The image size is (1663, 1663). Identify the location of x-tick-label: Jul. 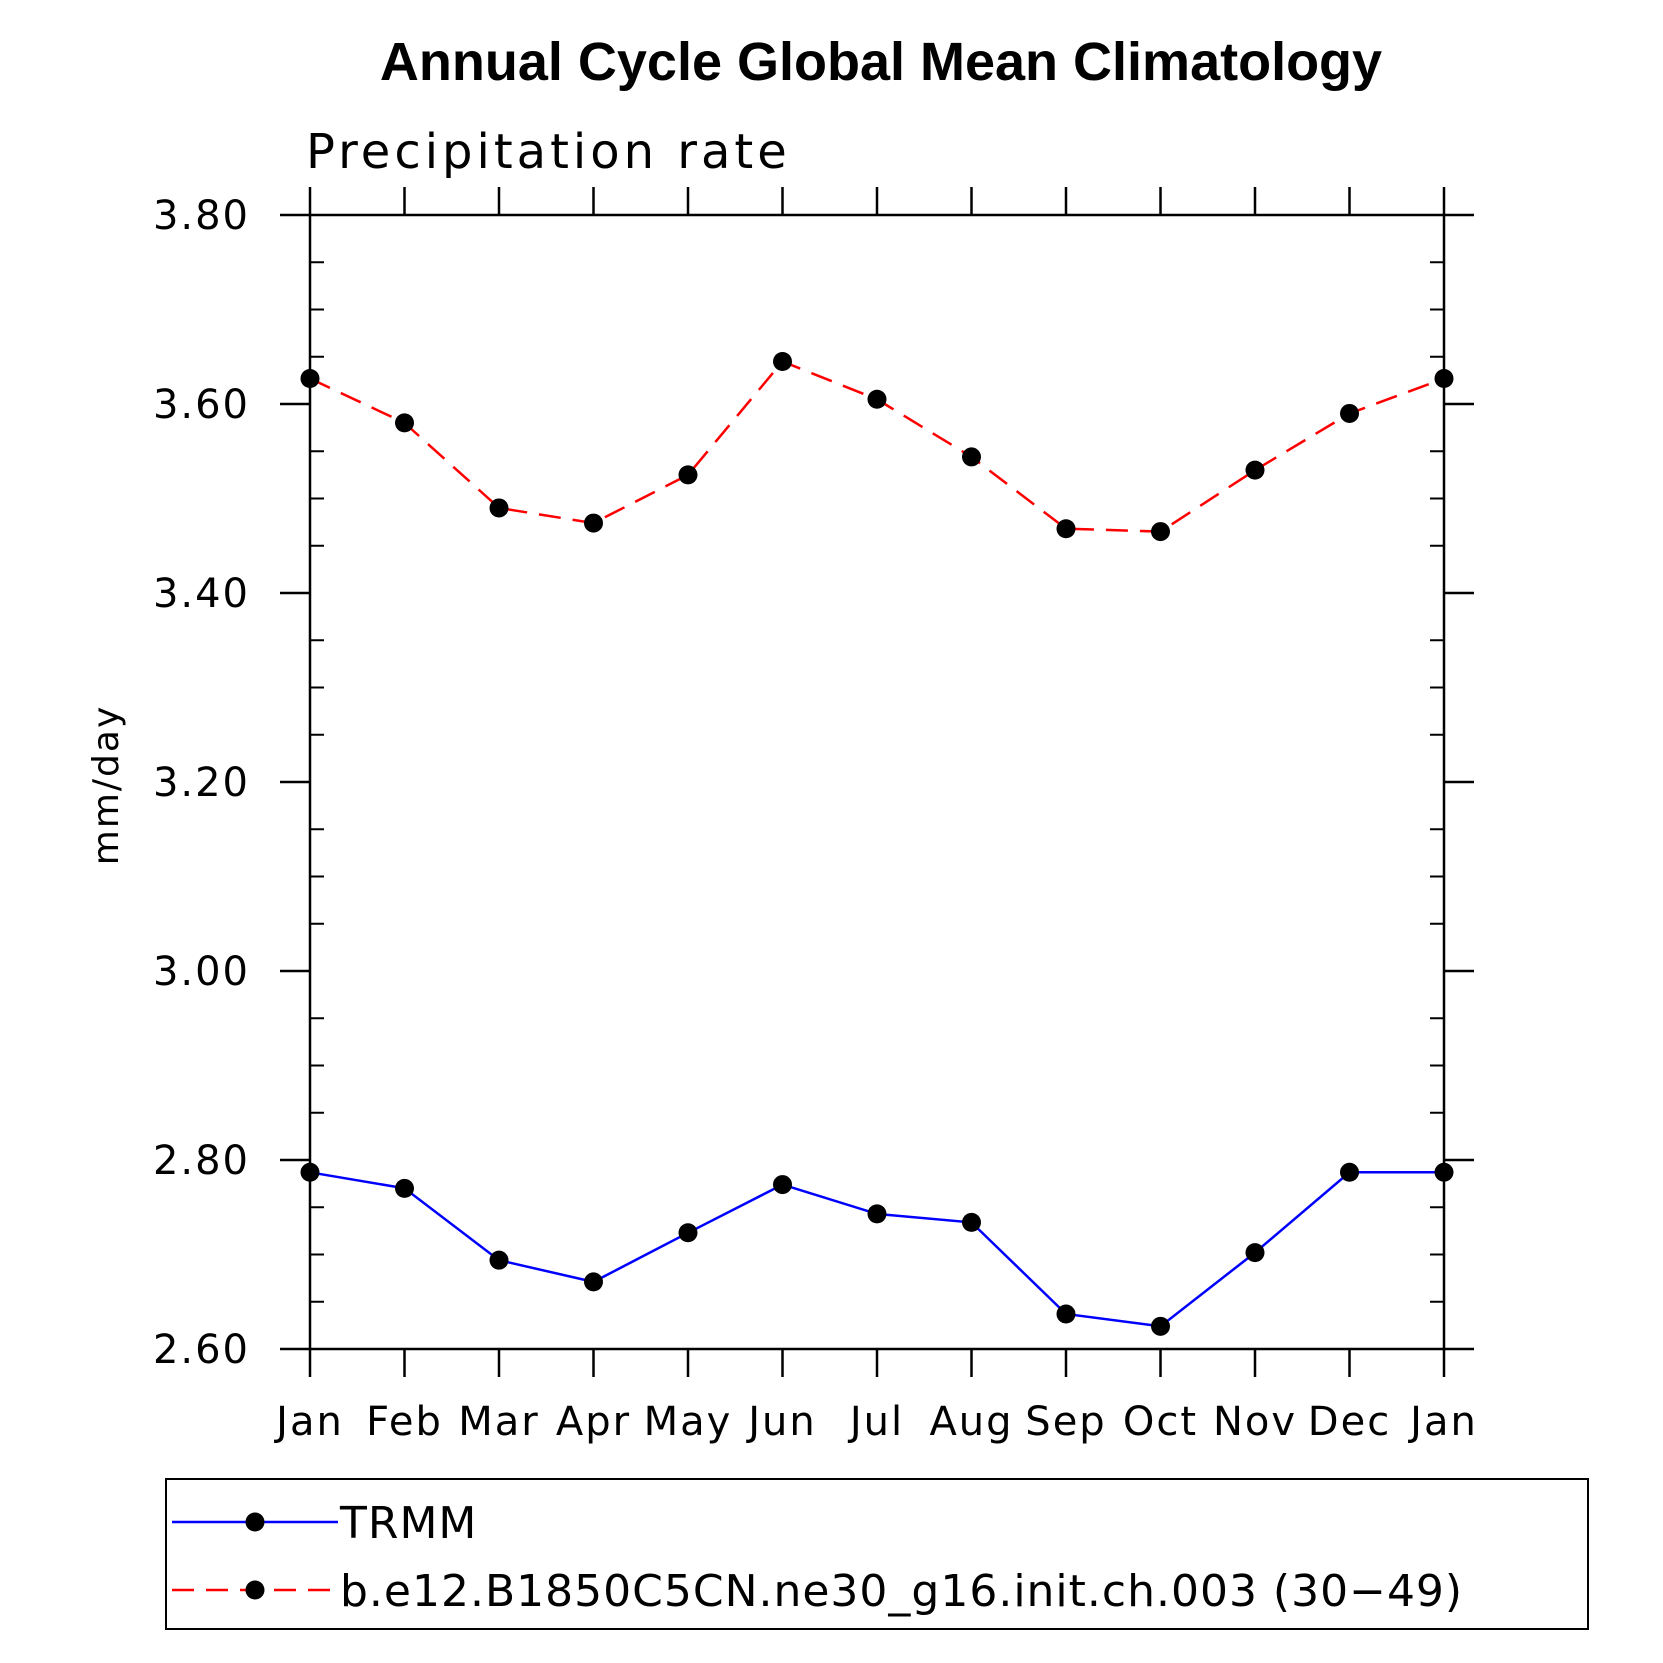
(875, 1422).